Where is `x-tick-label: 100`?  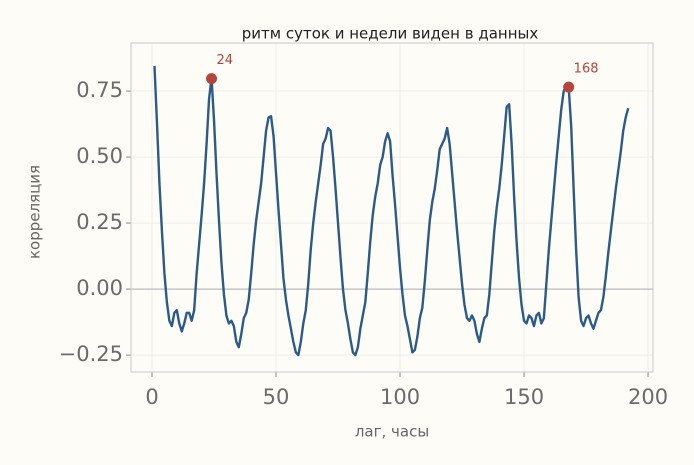
x-tick-label: 100 is located at coordinates (400, 397).